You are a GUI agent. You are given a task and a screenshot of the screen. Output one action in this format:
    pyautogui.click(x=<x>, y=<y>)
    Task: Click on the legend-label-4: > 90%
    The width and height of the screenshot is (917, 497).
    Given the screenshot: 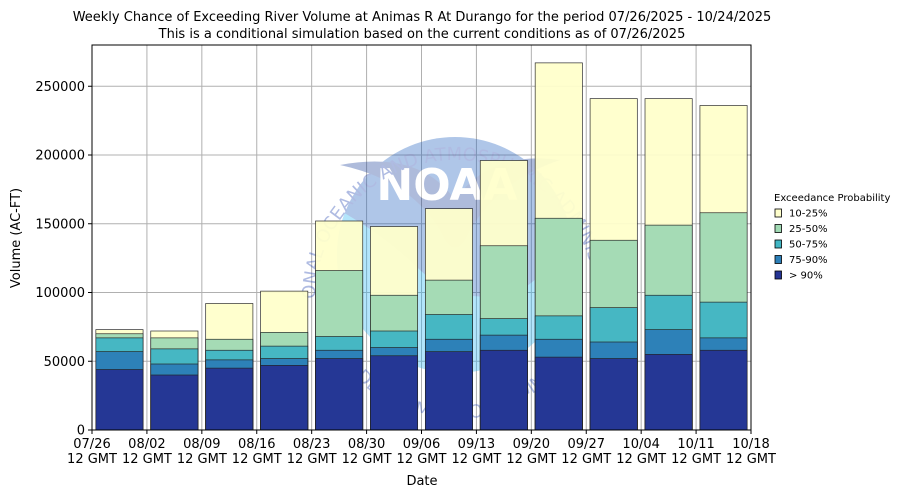 What is the action you would take?
    pyautogui.click(x=806, y=276)
    